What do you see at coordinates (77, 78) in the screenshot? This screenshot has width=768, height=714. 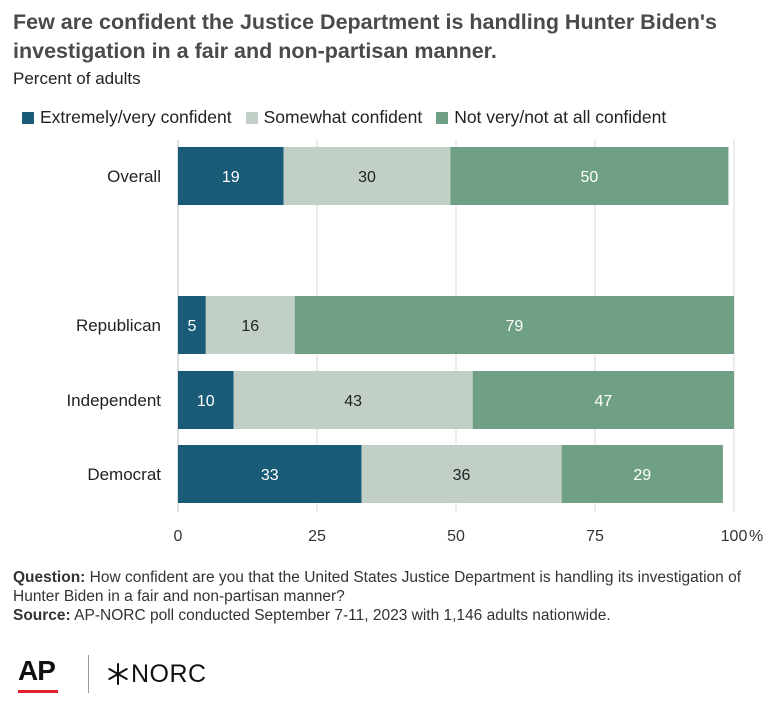 I see `chart-subtitle: Percent of adults` at bounding box center [77, 78].